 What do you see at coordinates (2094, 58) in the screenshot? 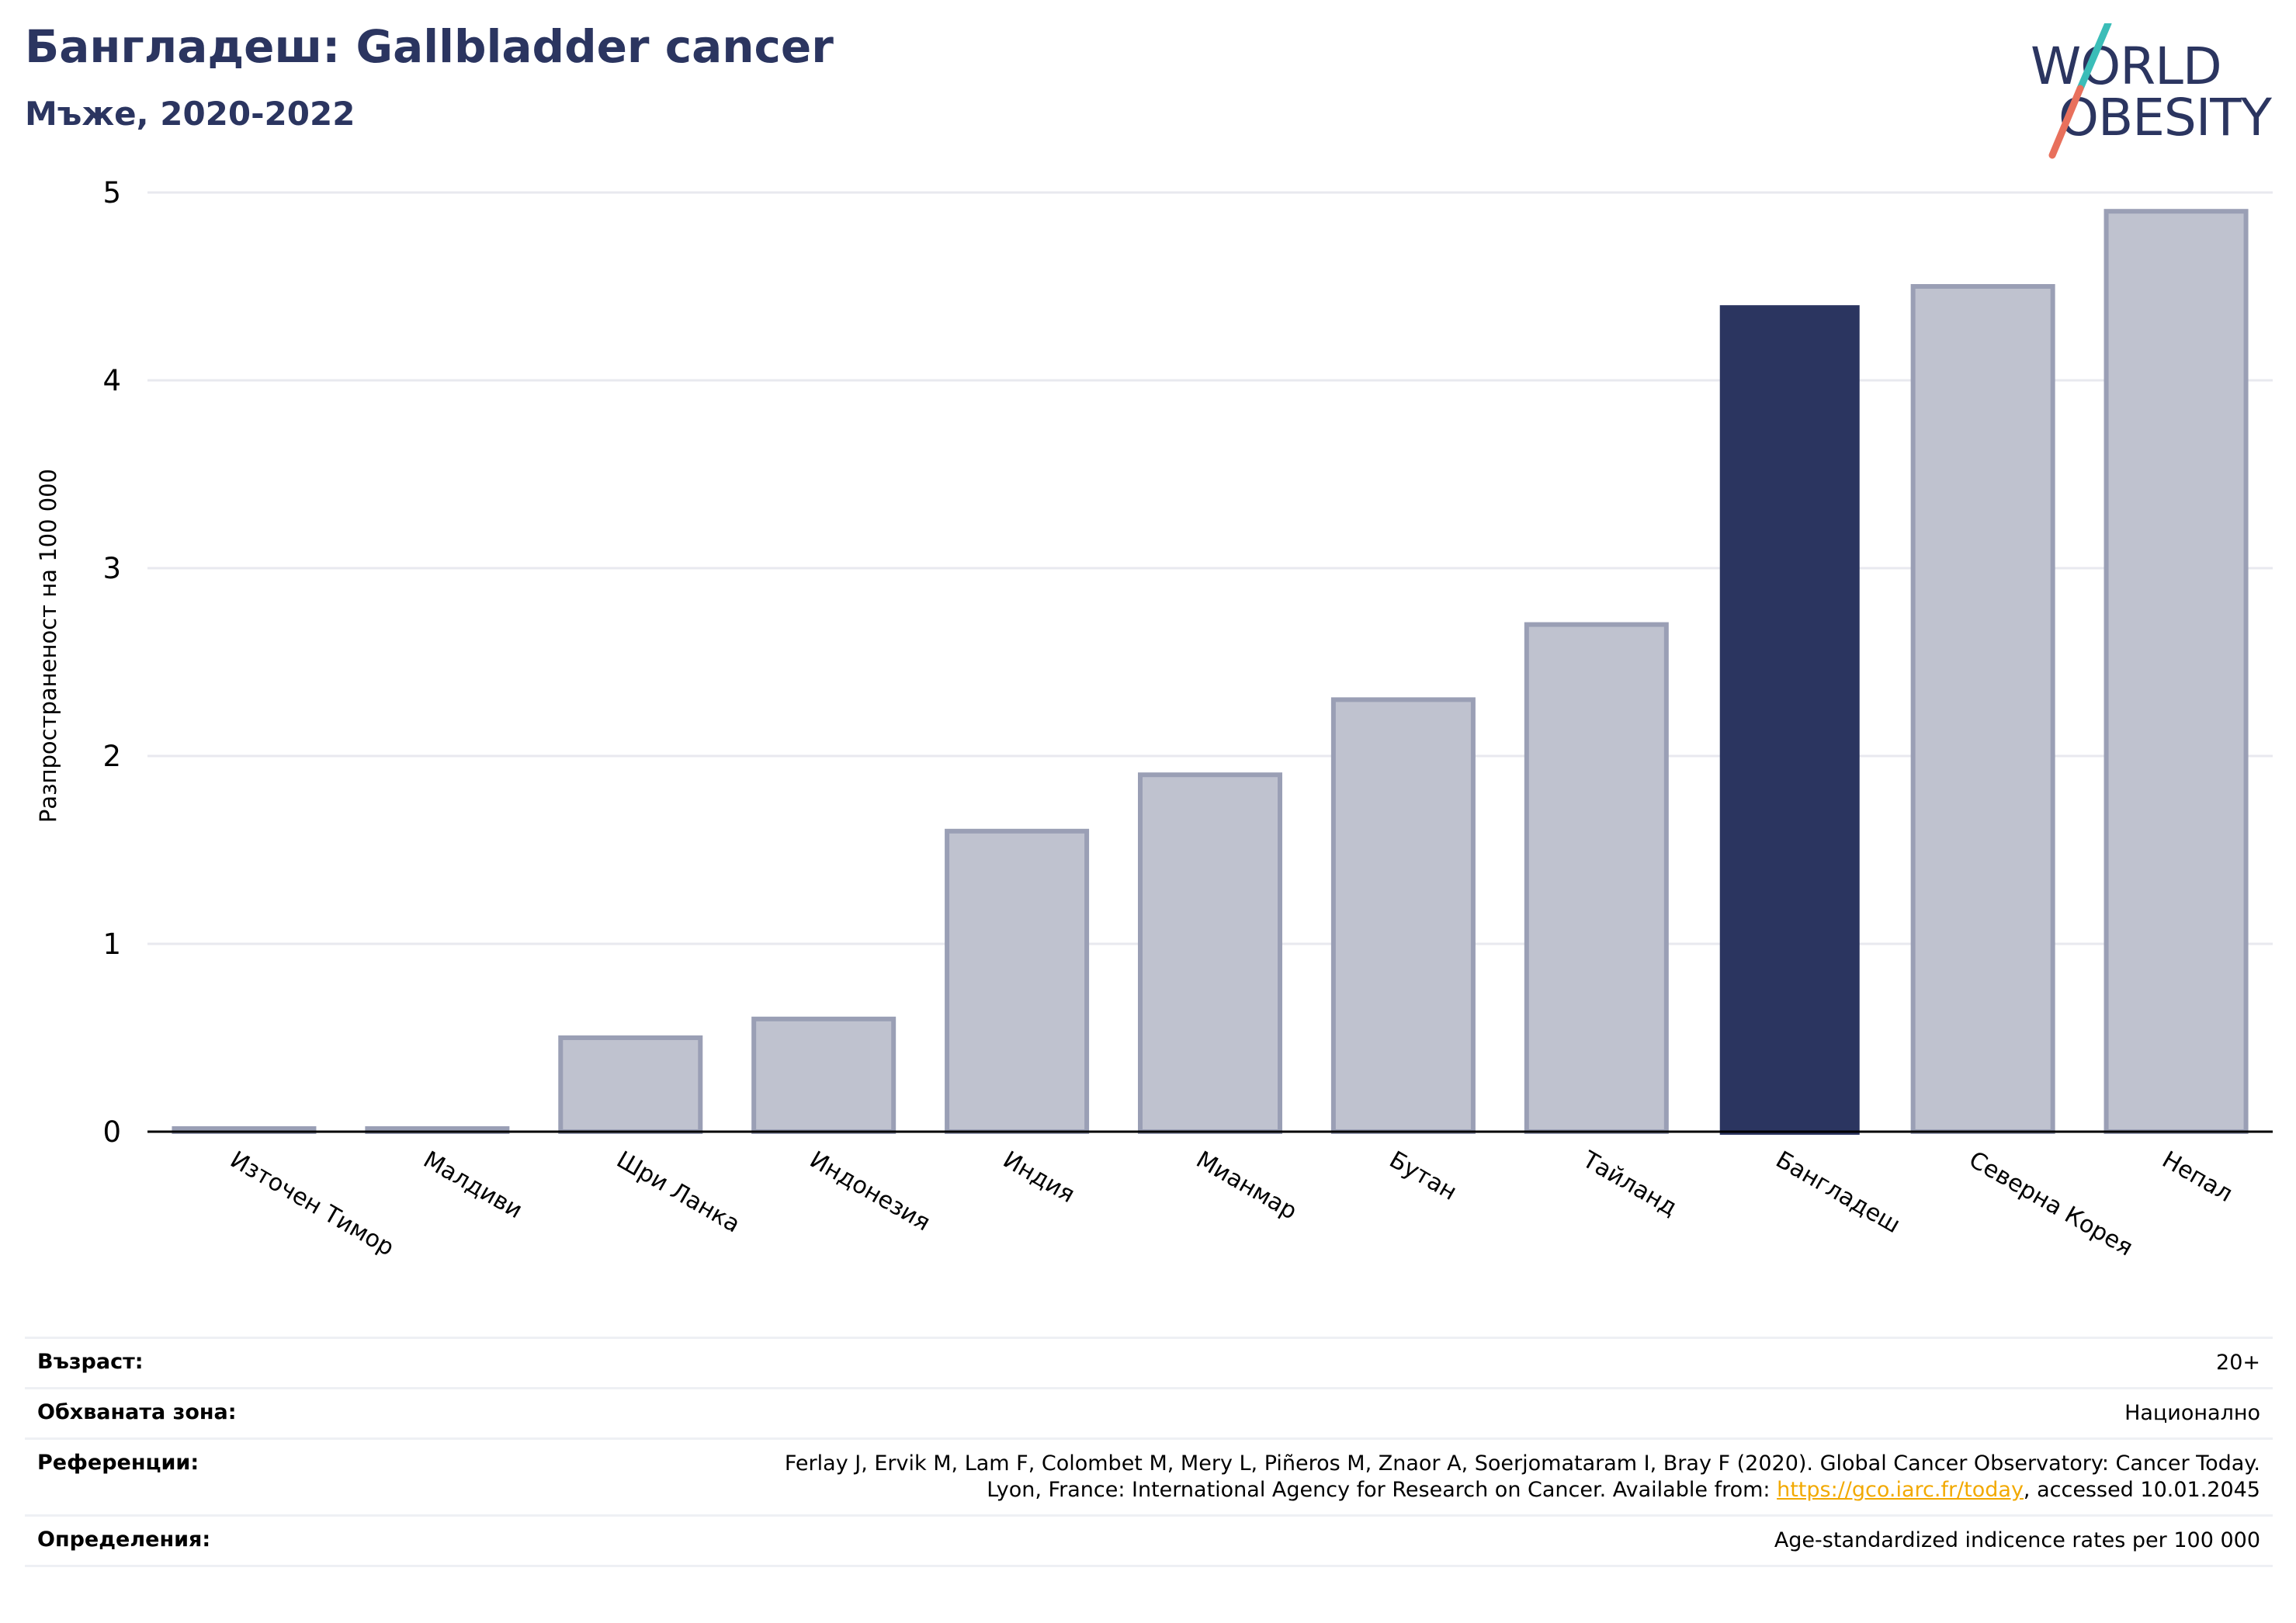
I see `logo-slash-top` at bounding box center [2094, 58].